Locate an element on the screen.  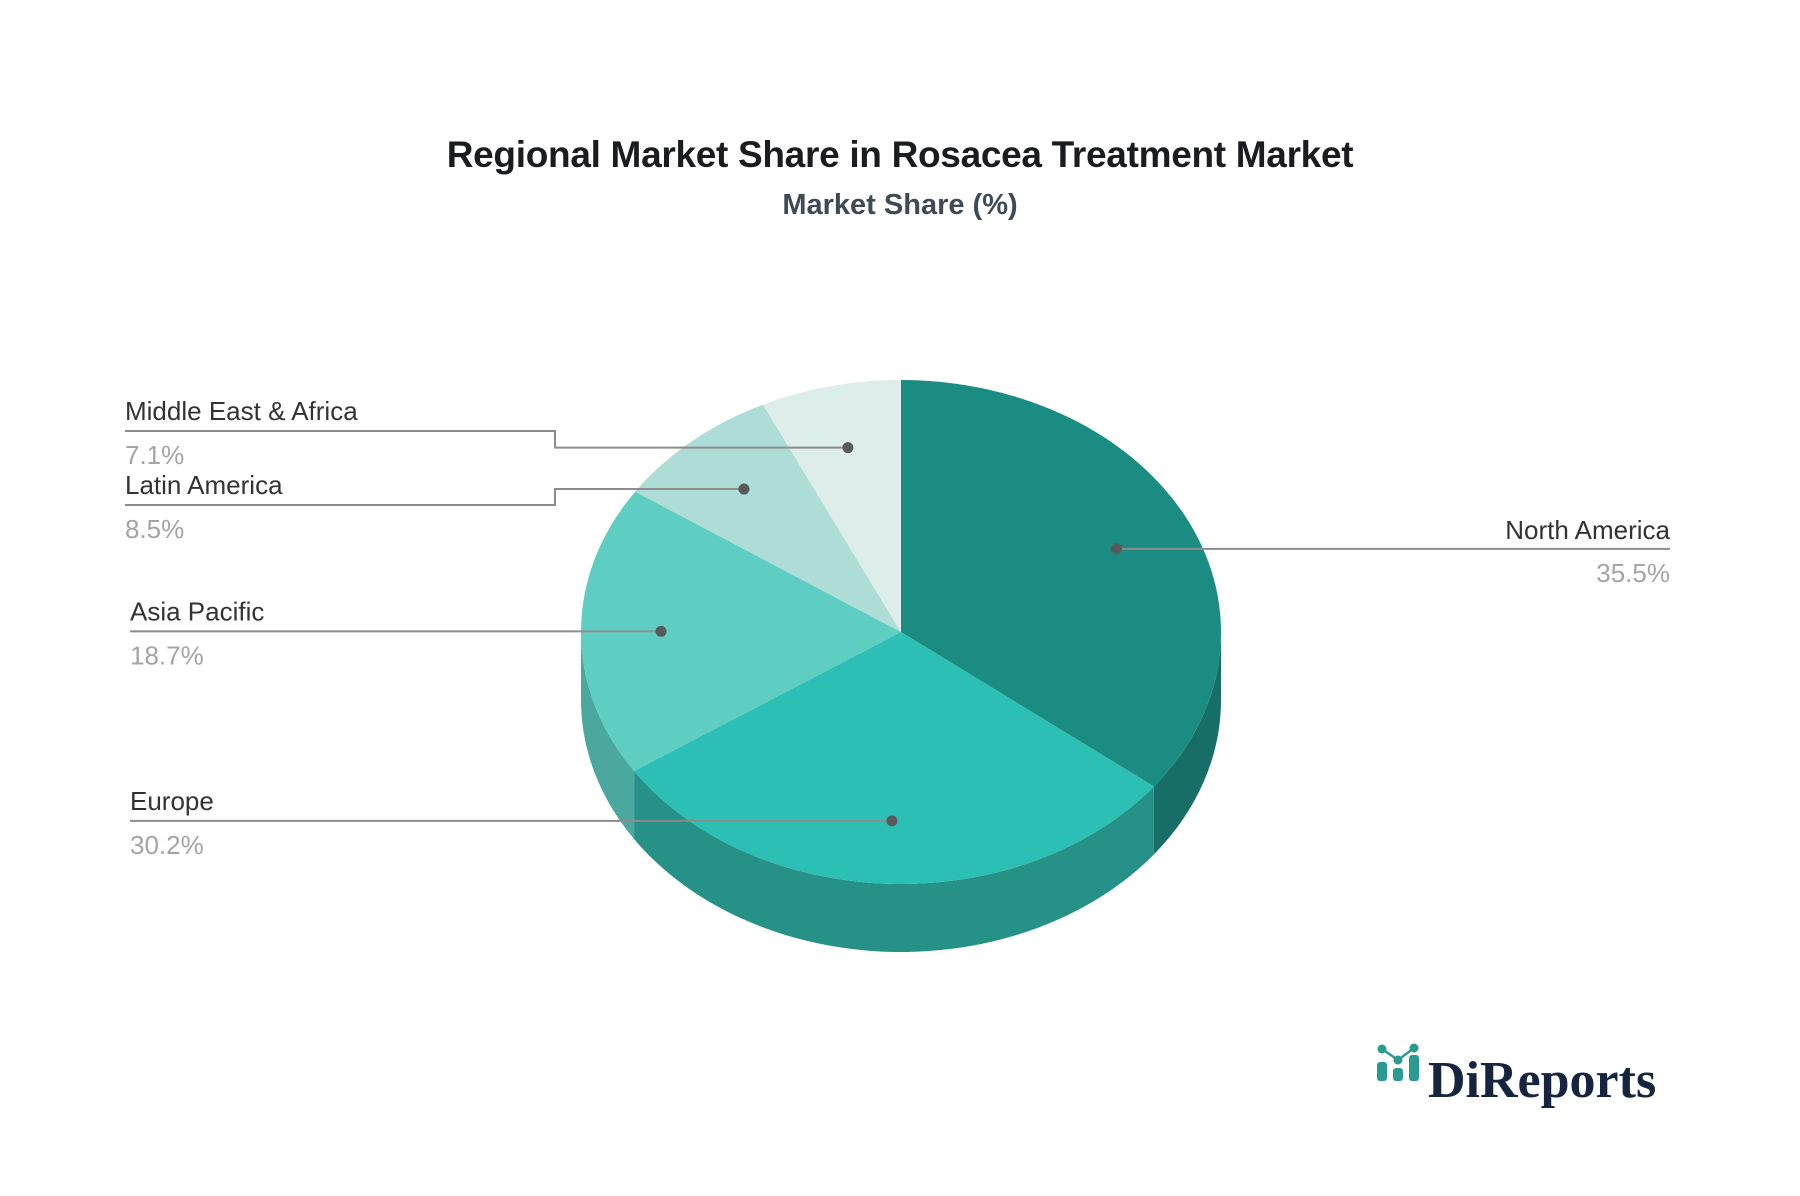
slice-label-asia-pacific: Asia Pacific is located at coordinates (197, 611).